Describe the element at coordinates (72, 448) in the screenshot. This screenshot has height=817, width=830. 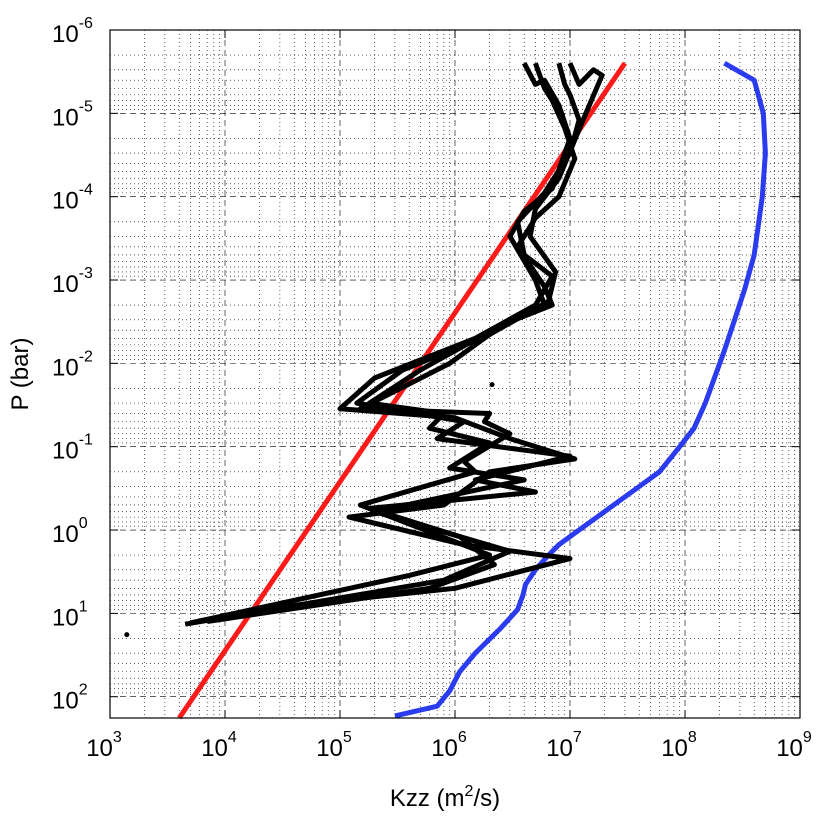
I see `y-tick-label: 10⁻¹` at that location.